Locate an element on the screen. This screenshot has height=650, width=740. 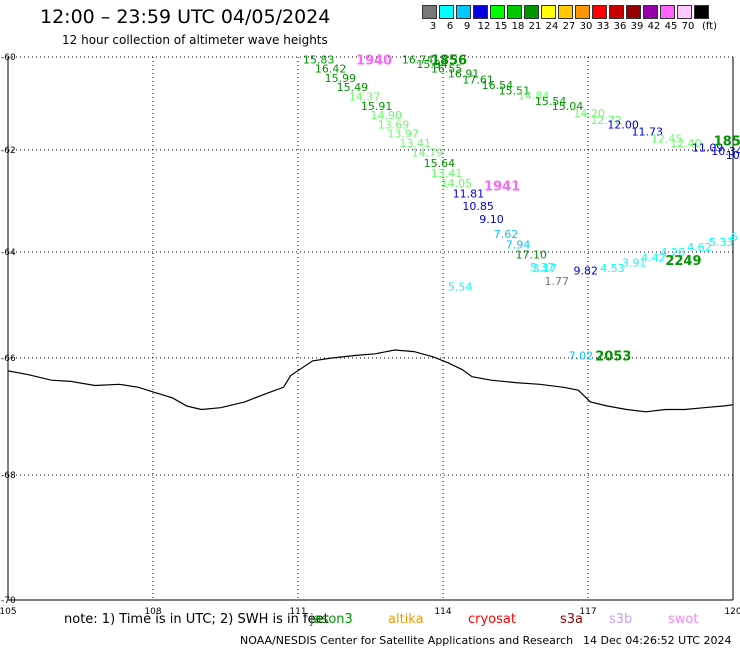
map-title: 12:00 – 23:59 UTC 04/05/2024 is located at coordinates (185, 17).